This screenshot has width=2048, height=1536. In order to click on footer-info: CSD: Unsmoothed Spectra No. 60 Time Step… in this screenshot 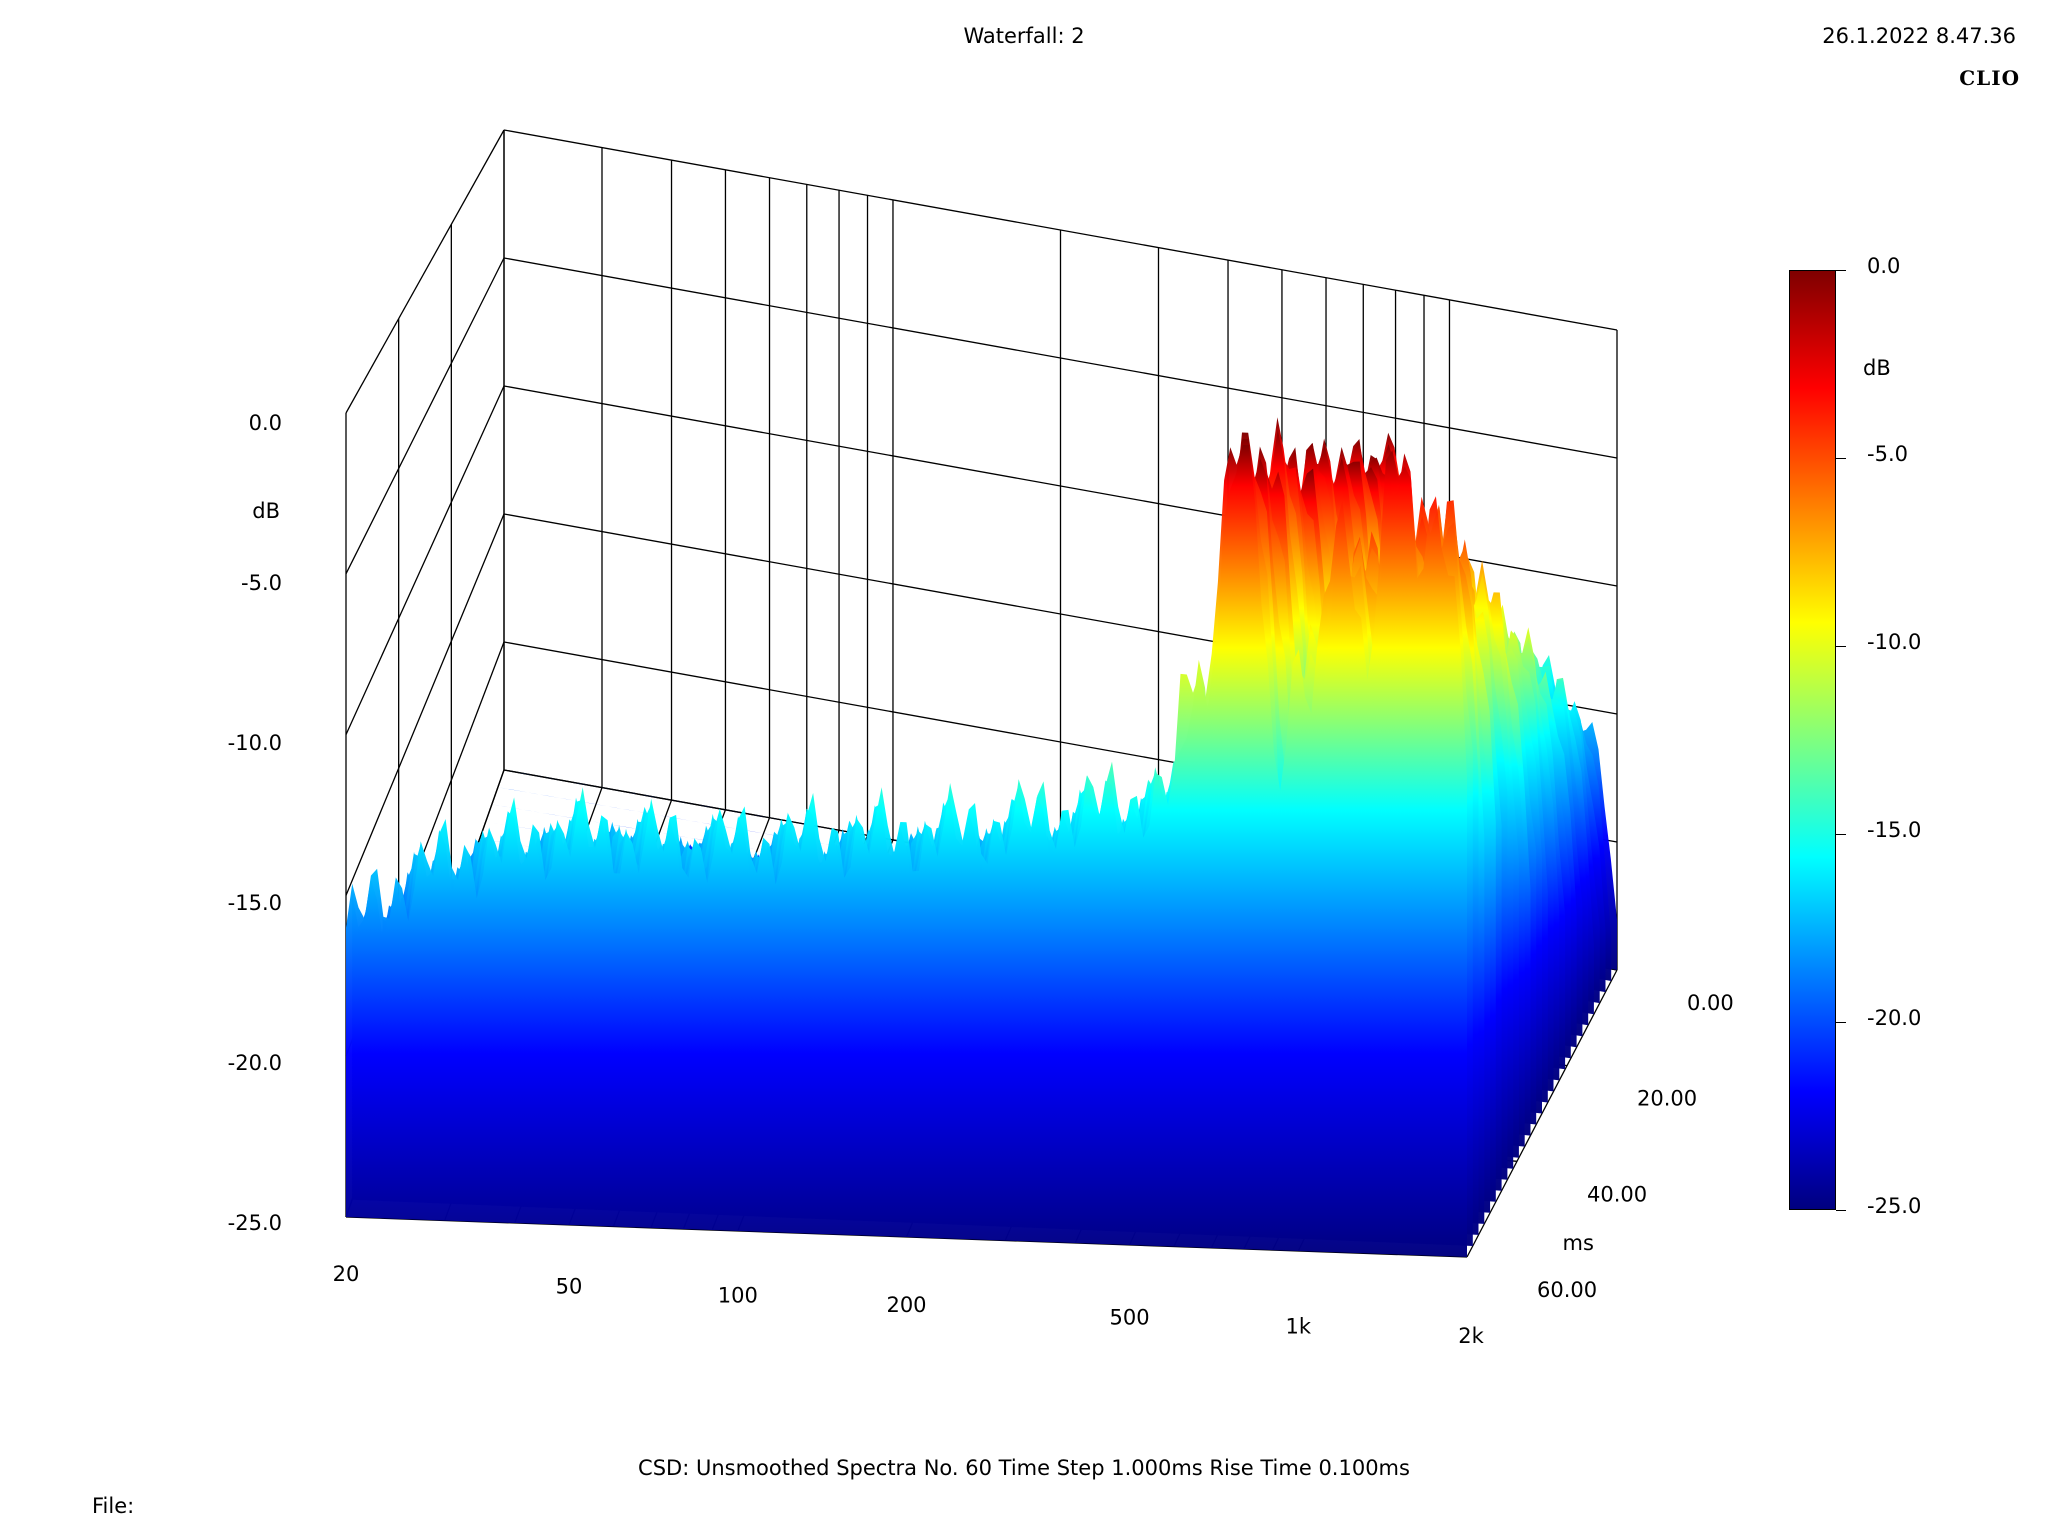, I will do `click(1024, 1468)`.